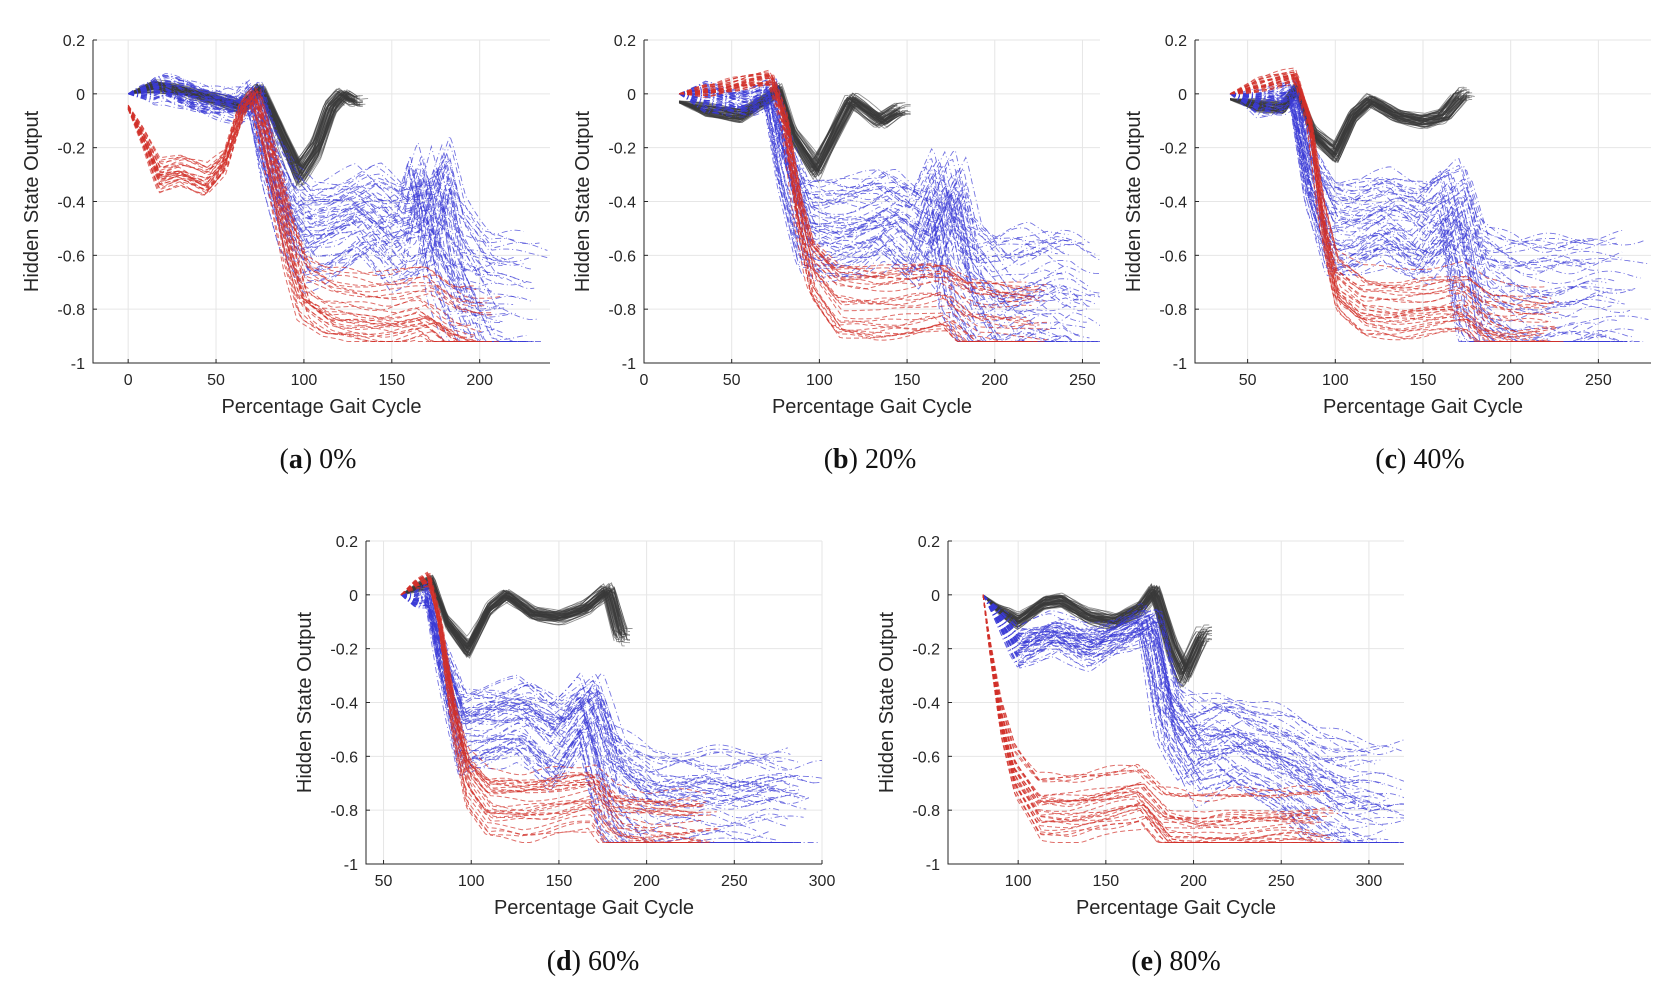 The width and height of the screenshot is (1665, 995). What do you see at coordinates (347, 542) in the screenshot?
I see `y-tick-label: 0.2` at bounding box center [347, 542].